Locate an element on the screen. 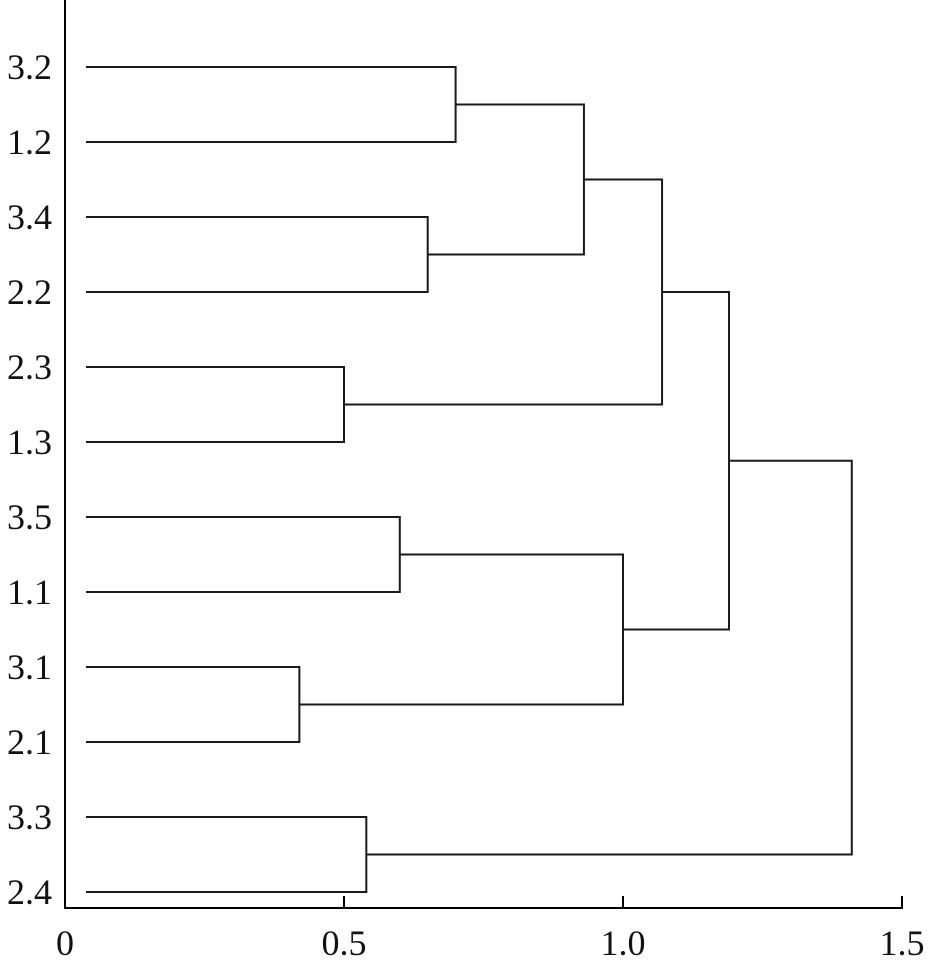 This screenshot has width=928, height=968. leaf-label: 1.2 is located at coordinates (29, 142).